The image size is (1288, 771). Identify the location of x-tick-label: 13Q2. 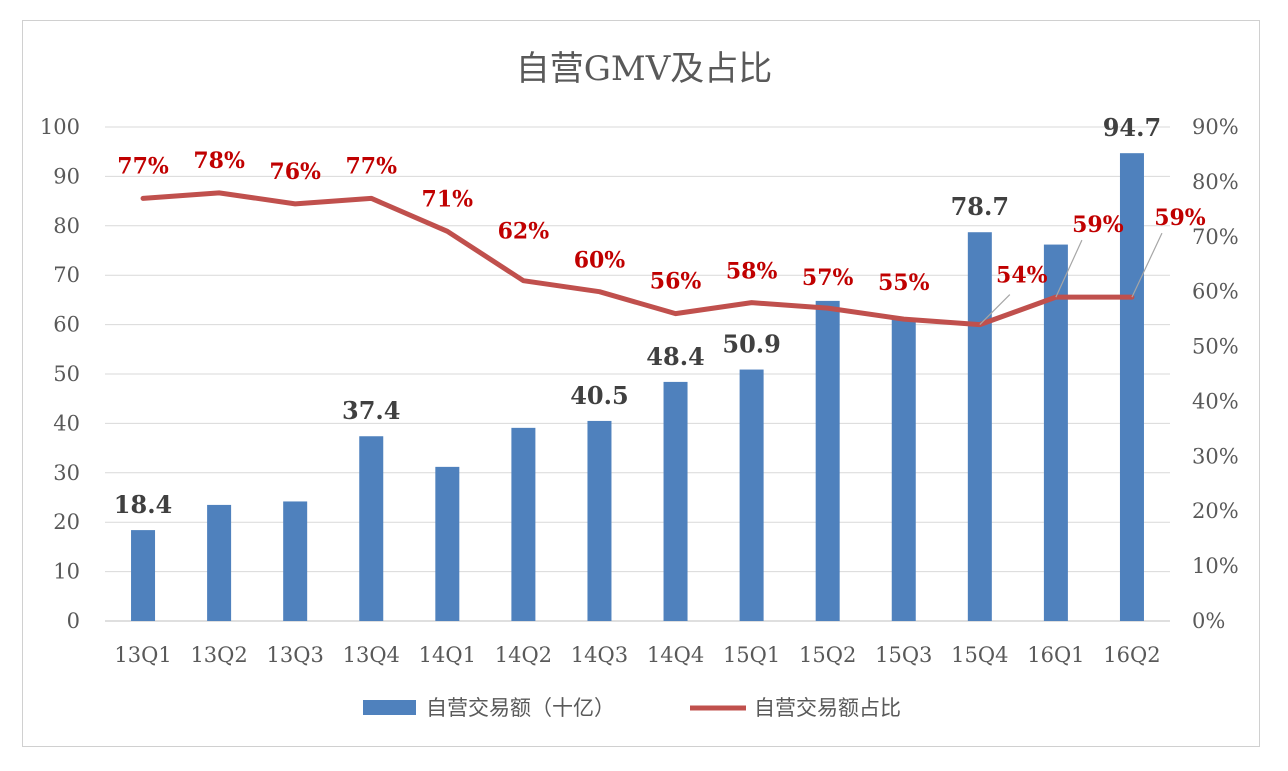
(218, 655).